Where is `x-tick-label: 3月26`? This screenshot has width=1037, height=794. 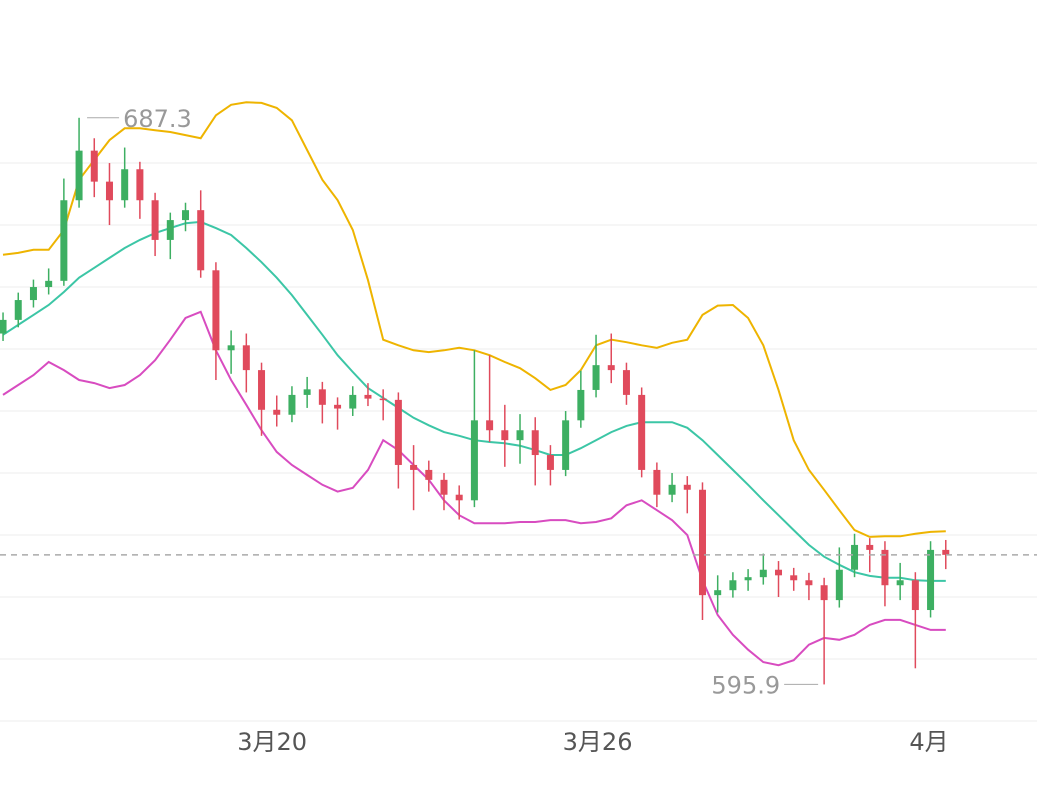 x-tick-label: 3月26 is located at coordinates (598, 742).